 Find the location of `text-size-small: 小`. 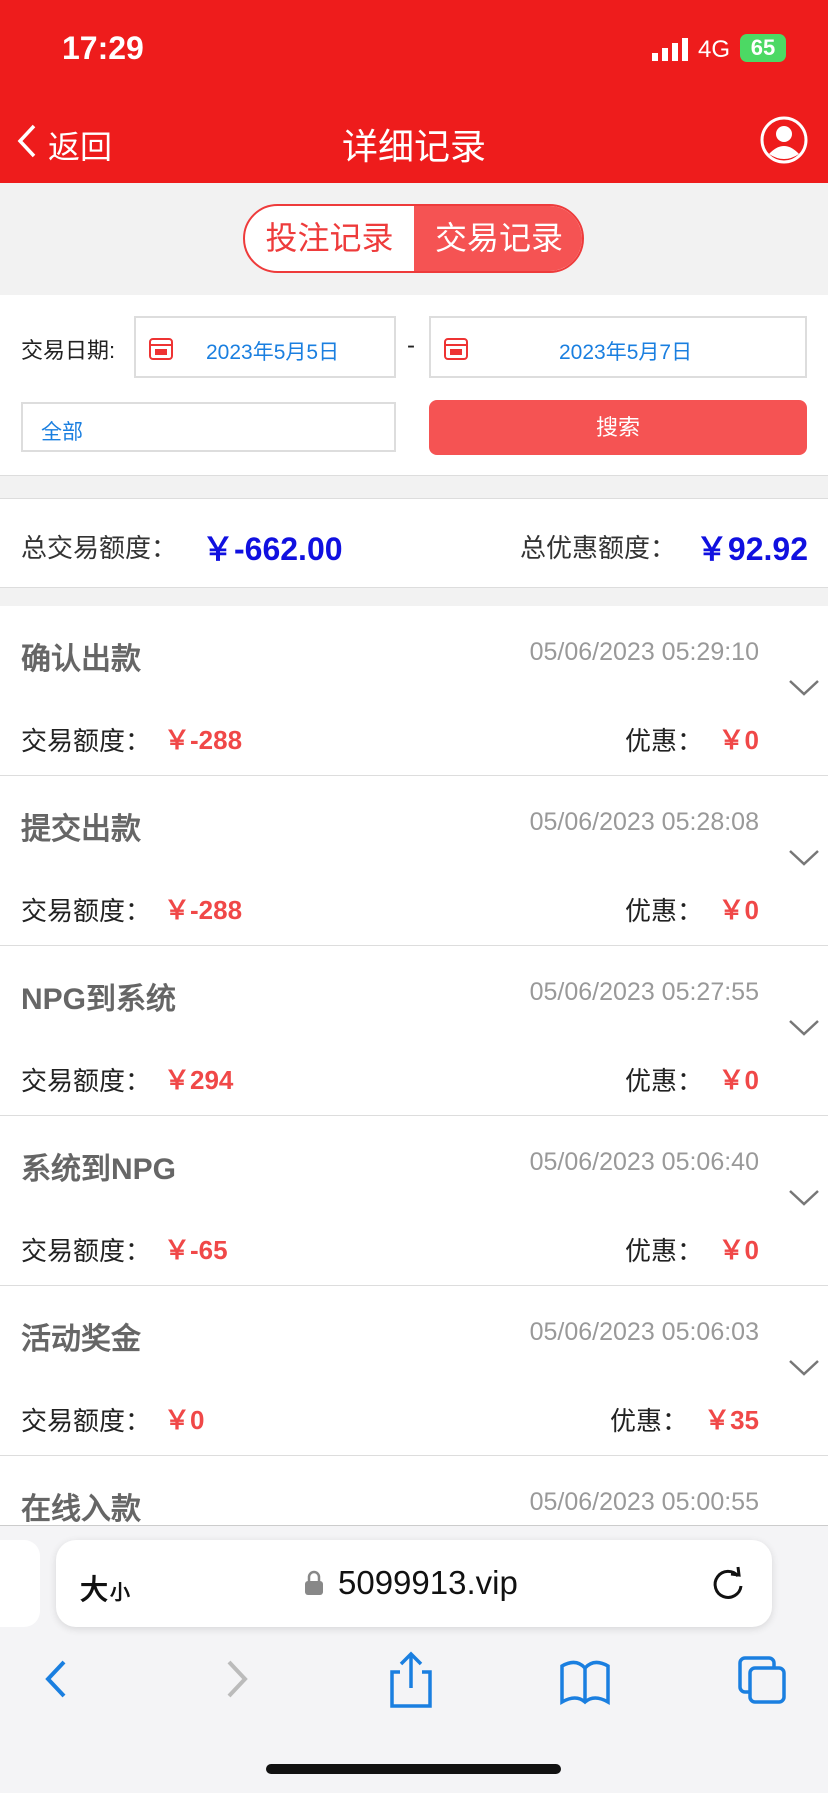

text-size-small: 小 is located at coordinates (120, 1593).